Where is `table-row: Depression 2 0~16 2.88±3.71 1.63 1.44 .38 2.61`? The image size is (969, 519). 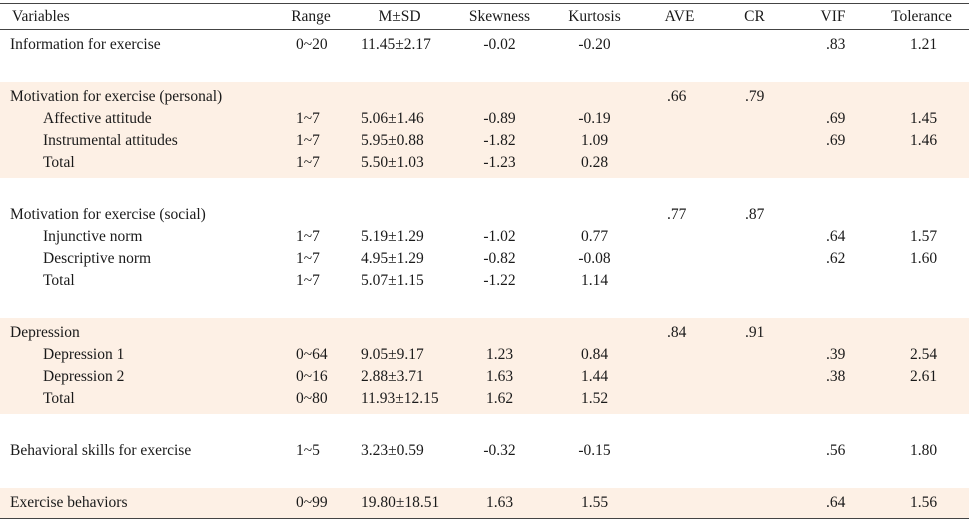
table-row: Depression 2 0~16 2.88±3.71 1.63 1.44 .38 2.61 is located at coordinates (484, 377).